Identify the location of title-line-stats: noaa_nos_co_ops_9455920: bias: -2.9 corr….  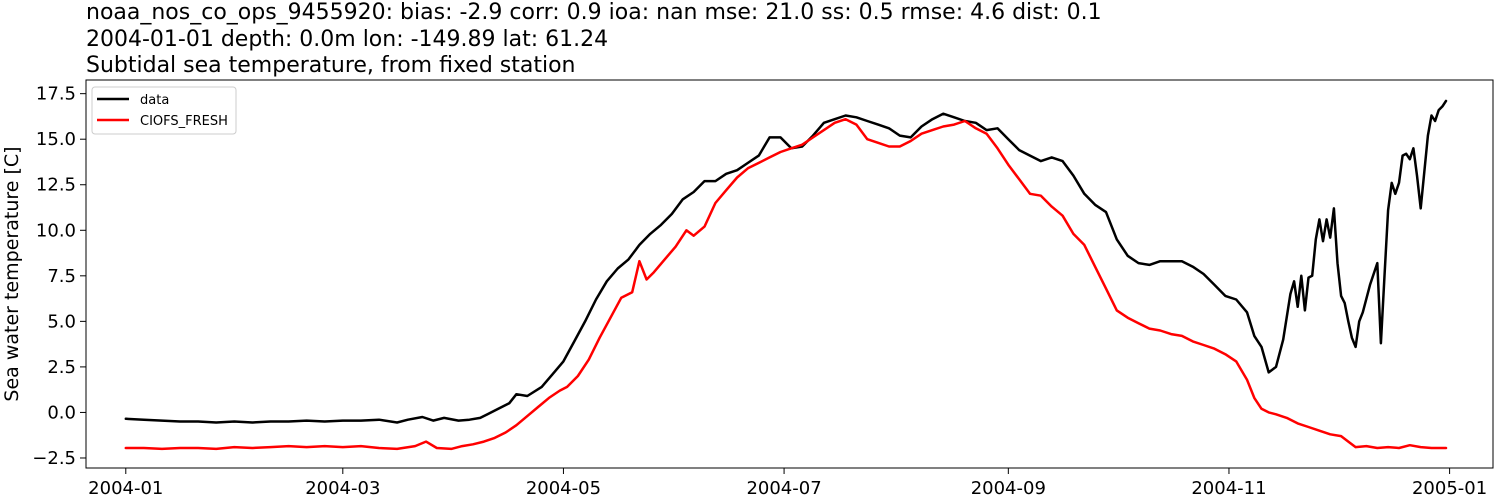
(594, 12).